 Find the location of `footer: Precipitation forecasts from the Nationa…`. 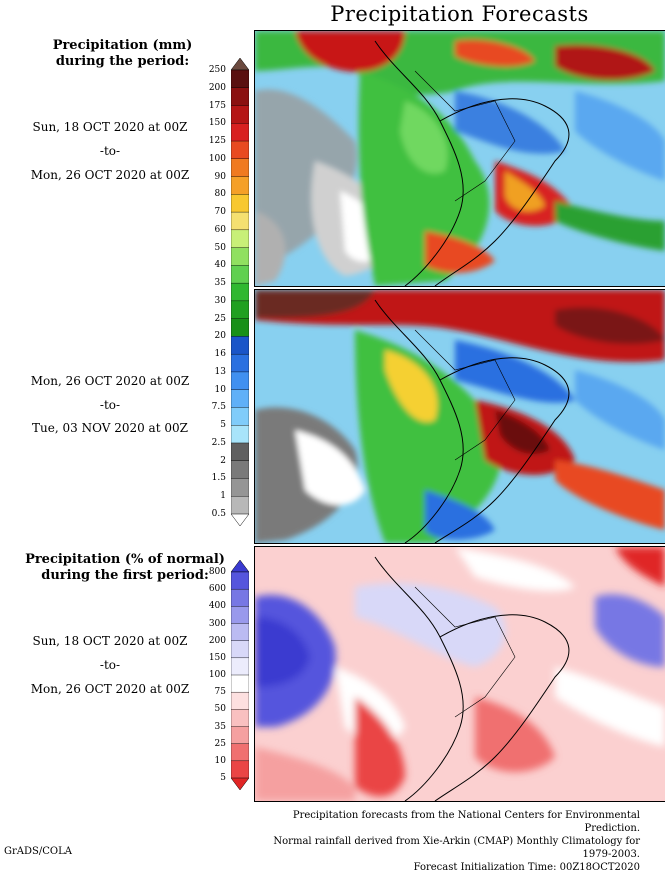

footer: Precipitation forecasts from the Nationa… is located at coordinates (447, 841).